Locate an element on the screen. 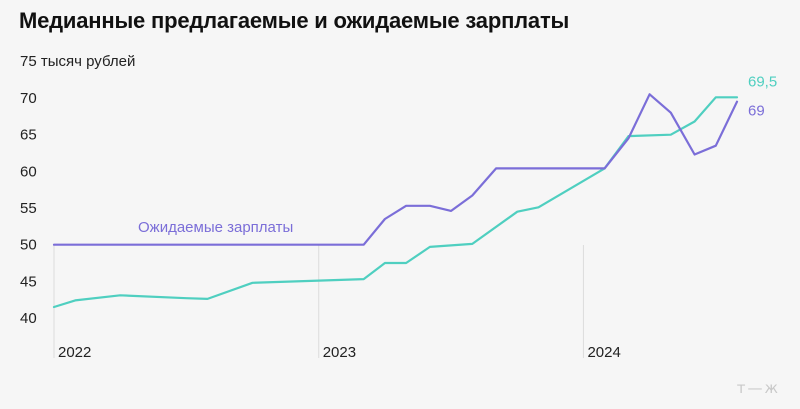 This screenshot has height=409, width=800. series-end-label-0: 69 is located at coordinates (756, 111).